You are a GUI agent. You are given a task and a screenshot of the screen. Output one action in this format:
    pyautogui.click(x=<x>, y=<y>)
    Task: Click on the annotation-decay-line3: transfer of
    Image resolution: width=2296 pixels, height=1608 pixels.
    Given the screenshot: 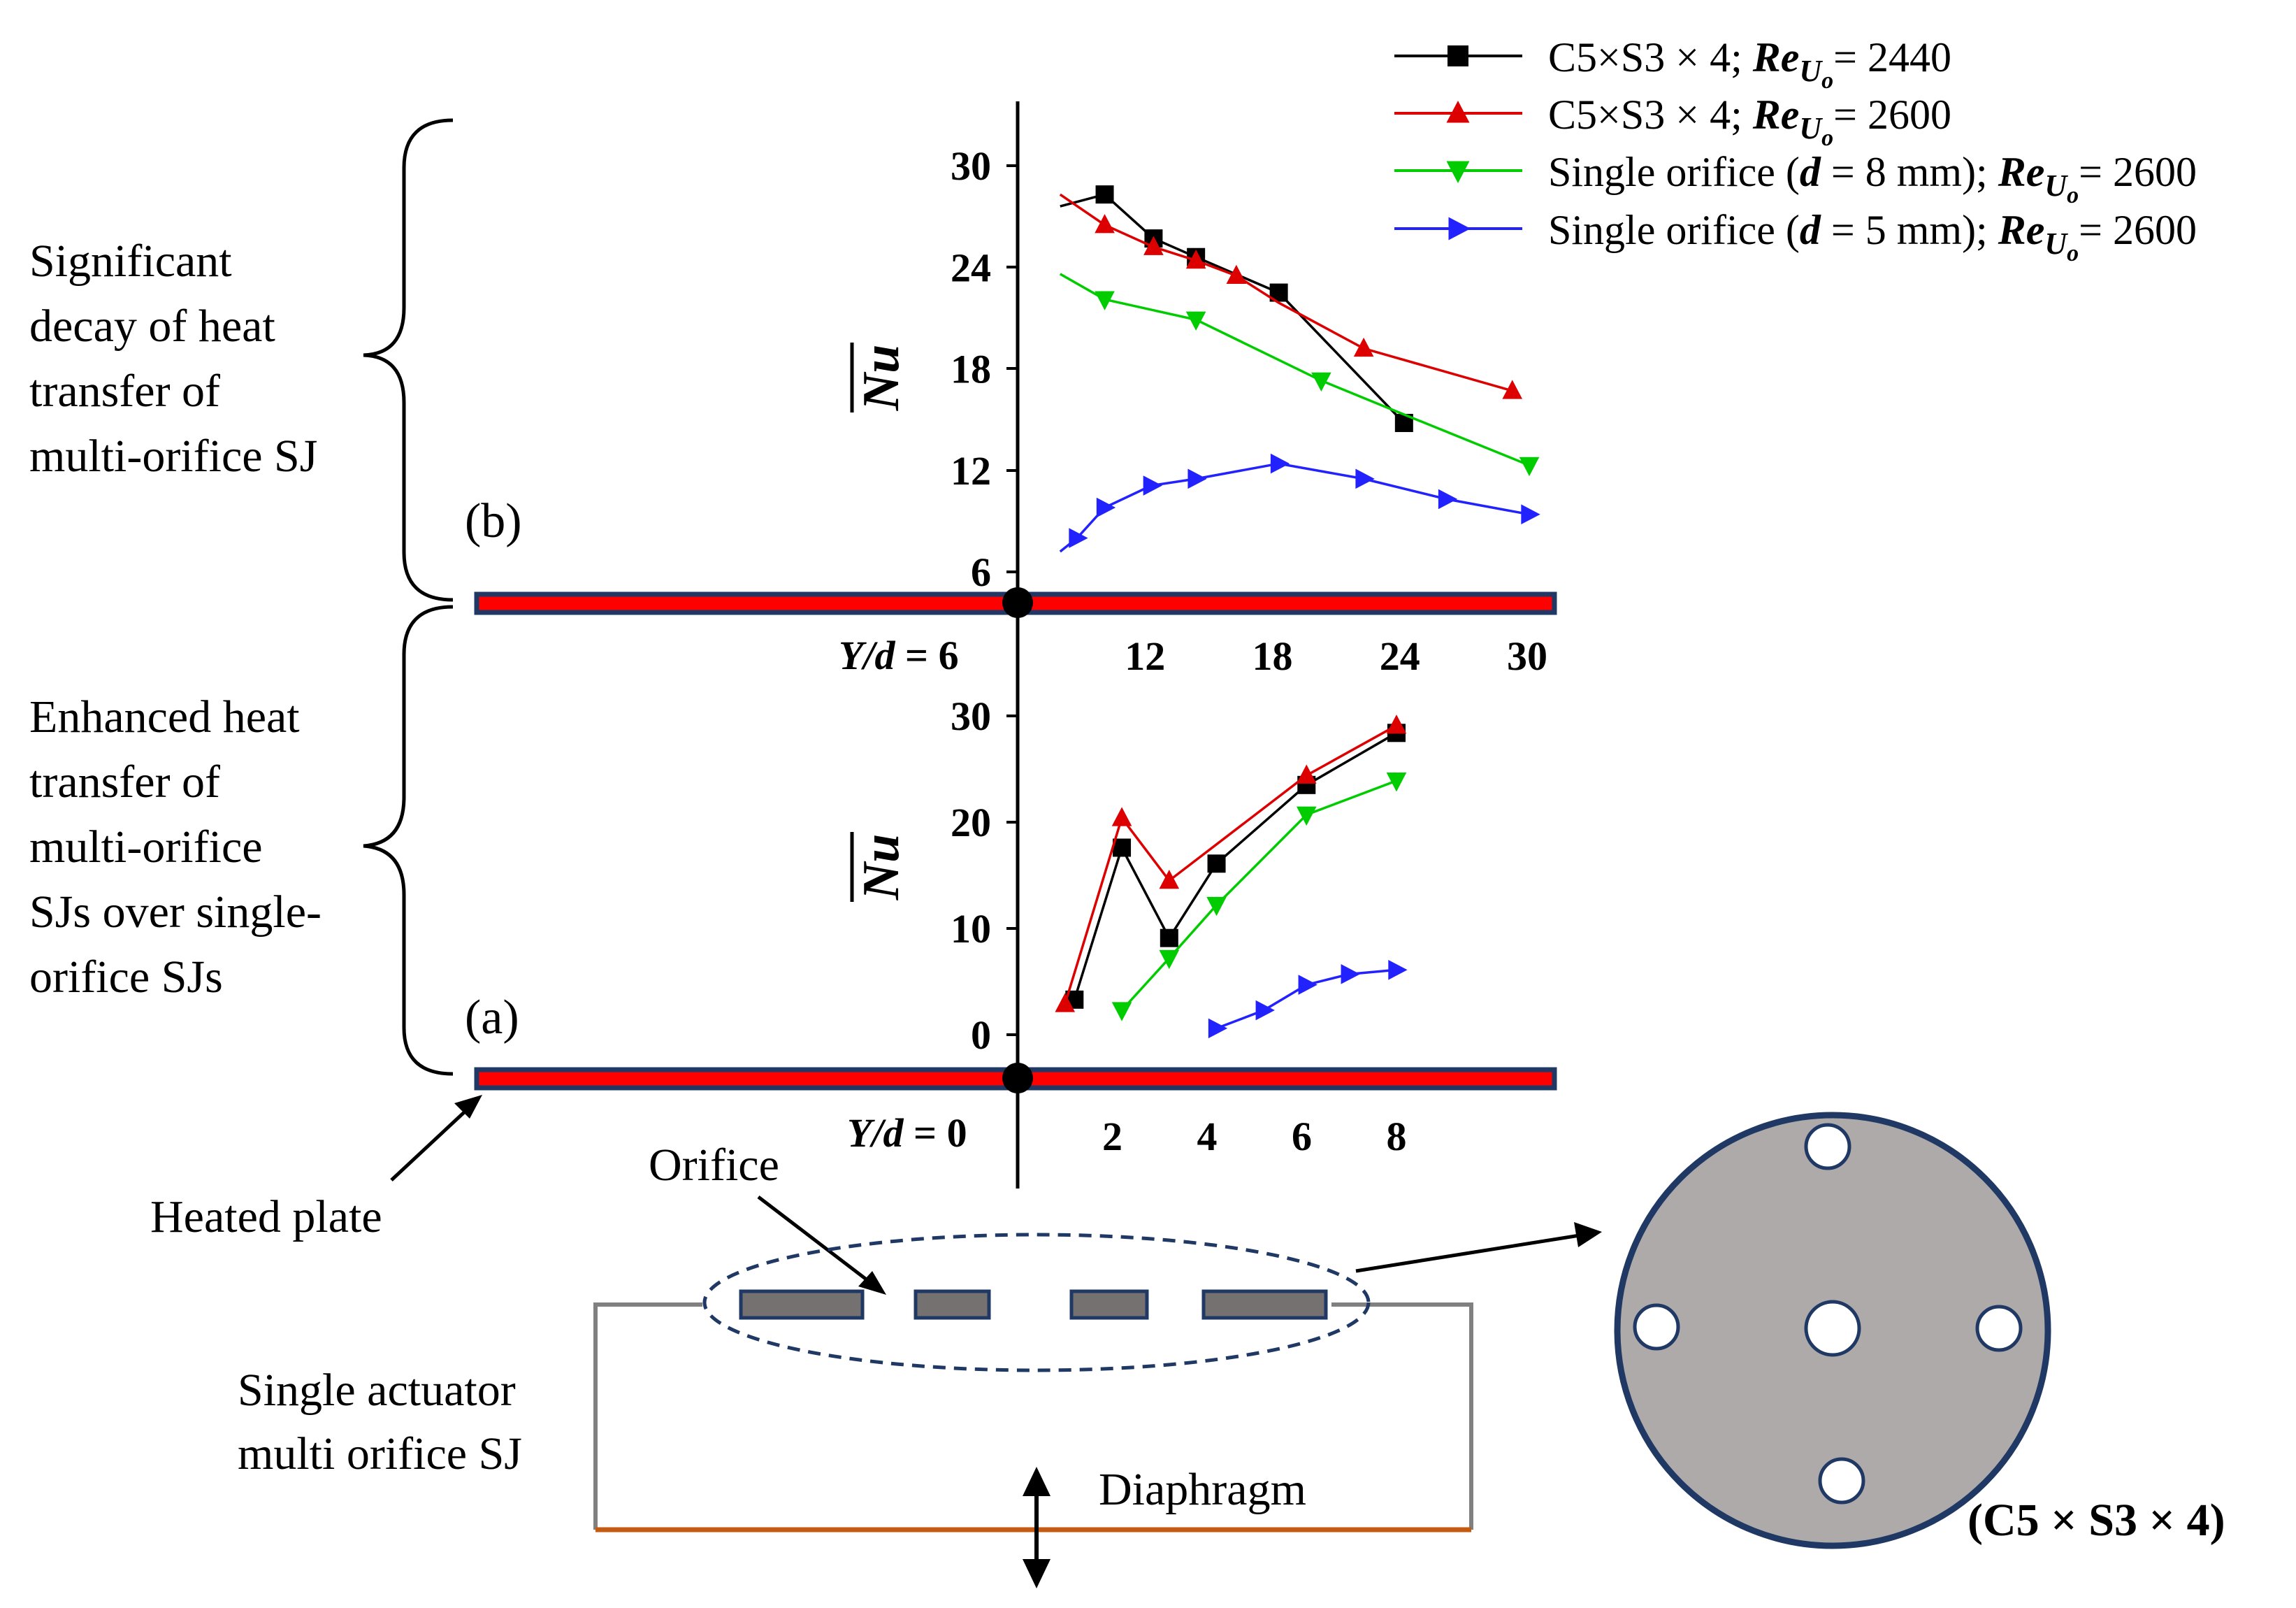 What is the action you would take?
    pyautogui.click(x=125, y=391)
    